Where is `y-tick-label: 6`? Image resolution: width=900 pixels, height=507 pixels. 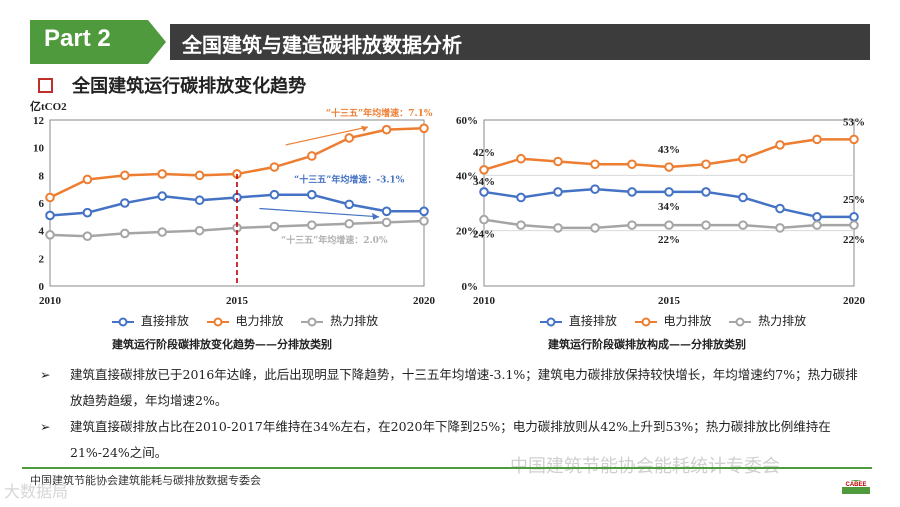
y-tick-label: 6 is located at coordinates (42, 204).